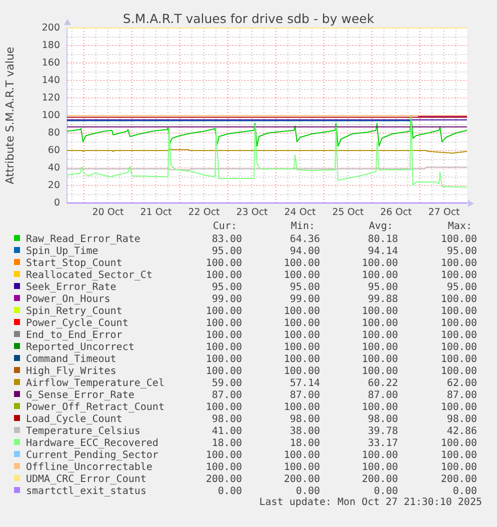 The width and height of the screenshot is (497, 527). What do you see at coordinates (204, 212) in the screenshot?
I see `x-tick-label: 22 Oct` at bounding box center [204, 212].